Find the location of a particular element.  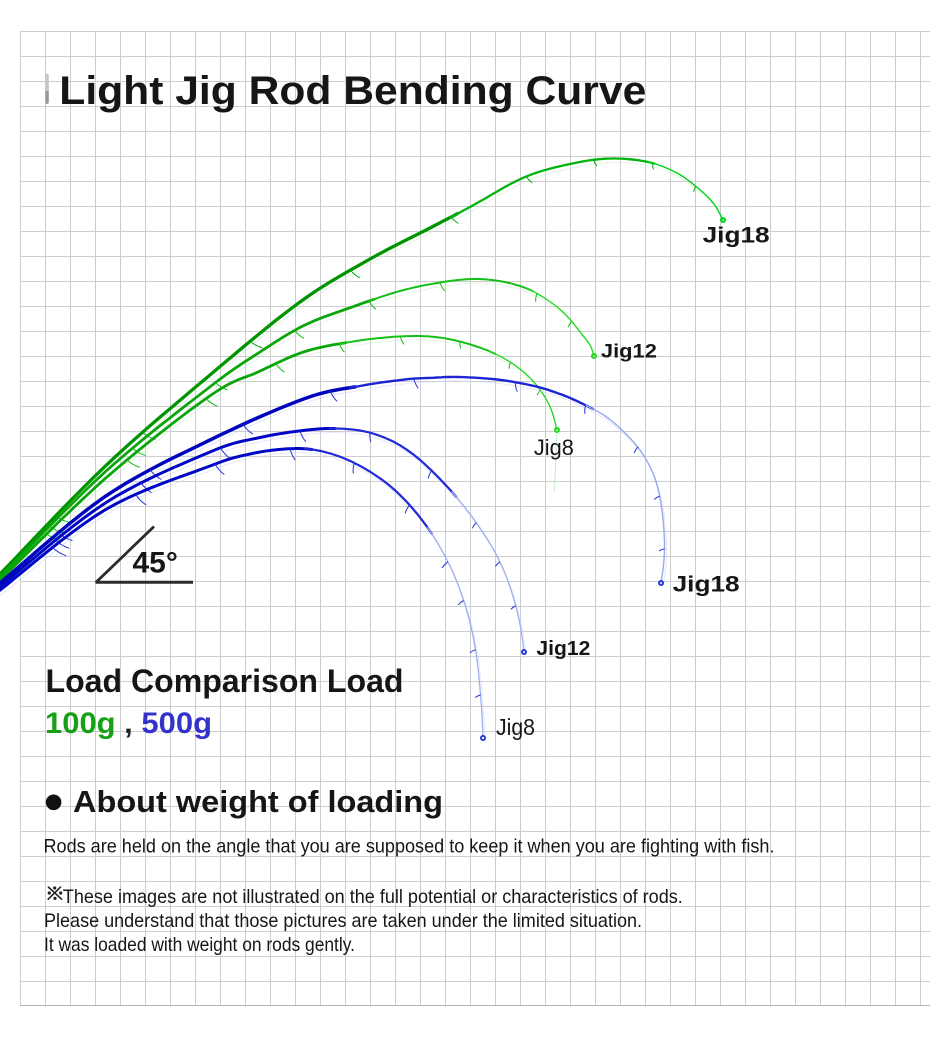

svg-text: Light Jig Rod Bending Curve is located at coordinates (352, 91).